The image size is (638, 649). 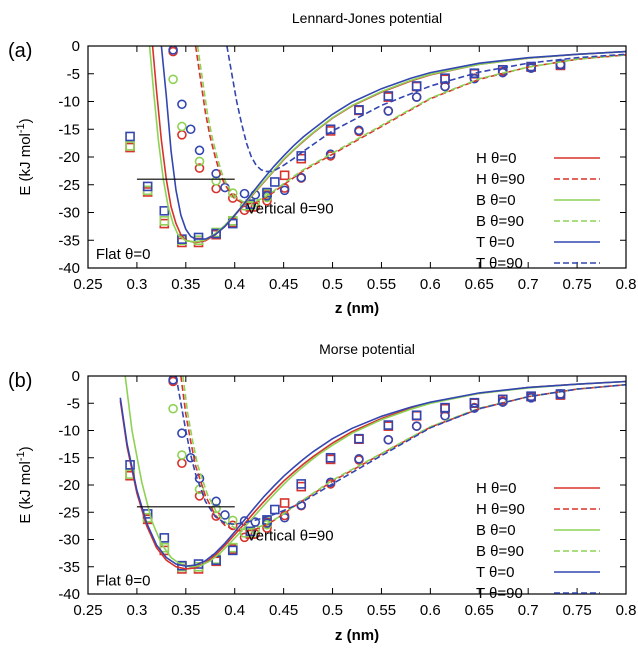 What do you see at coordinates (25, 492) in the screenshot?
I see `y-axis-title-main: E (kJ mol` at bounding box center [25, 492].